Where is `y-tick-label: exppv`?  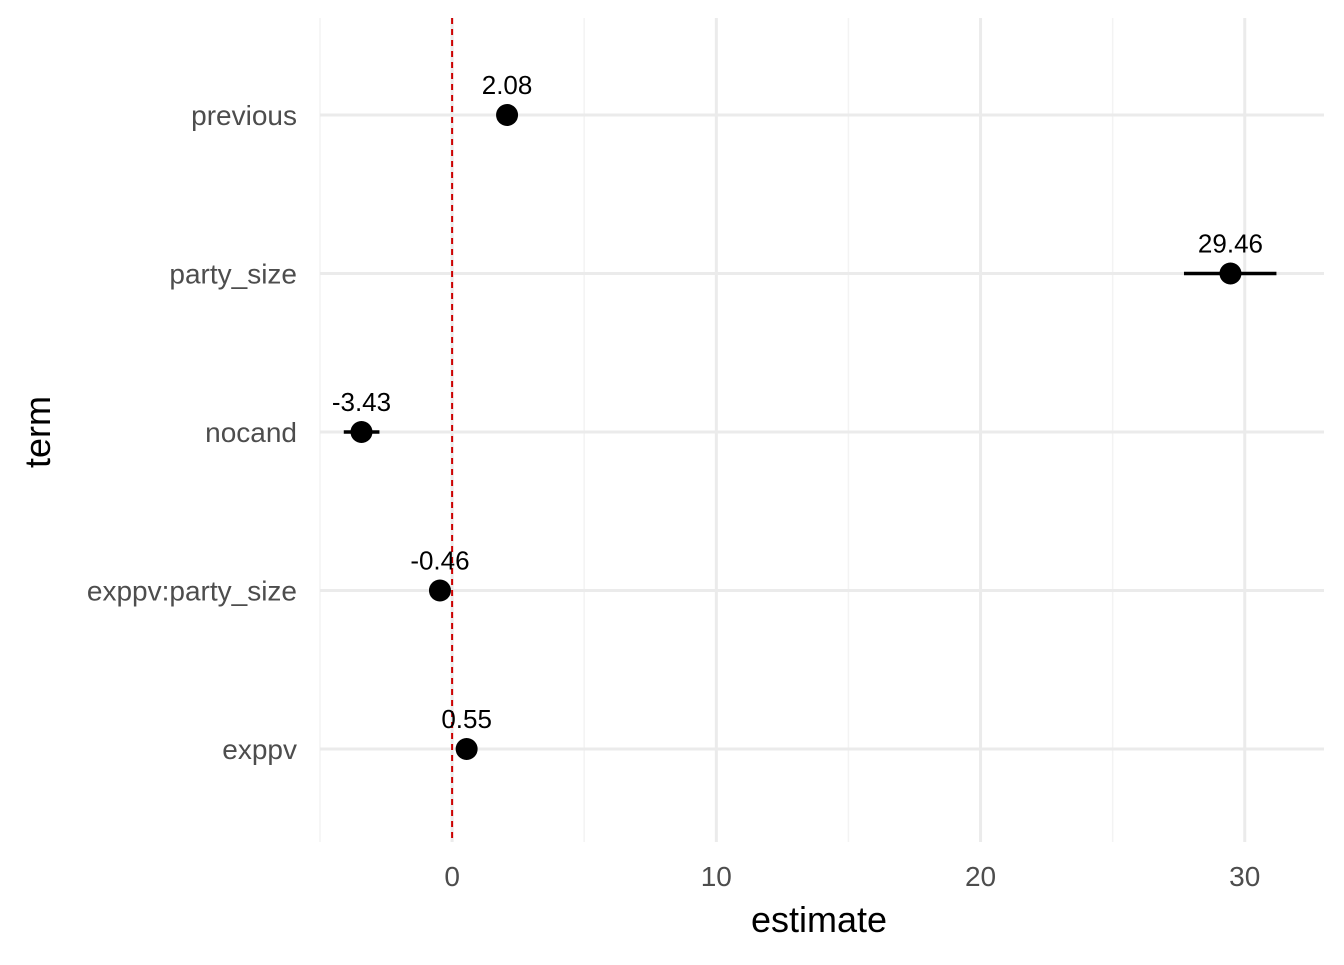
y-tick-label: exppv is located at coordinates (259, 749).